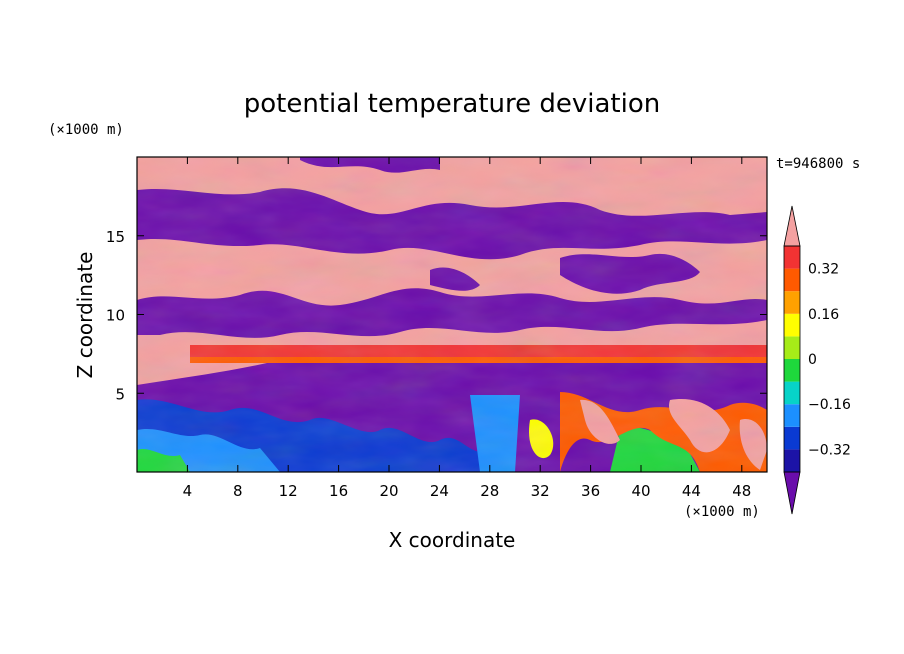  What do you see at coordinates (792, 226) in the screenshot?
I see `colorbar-extend-high` at bounding box center [792, 226].